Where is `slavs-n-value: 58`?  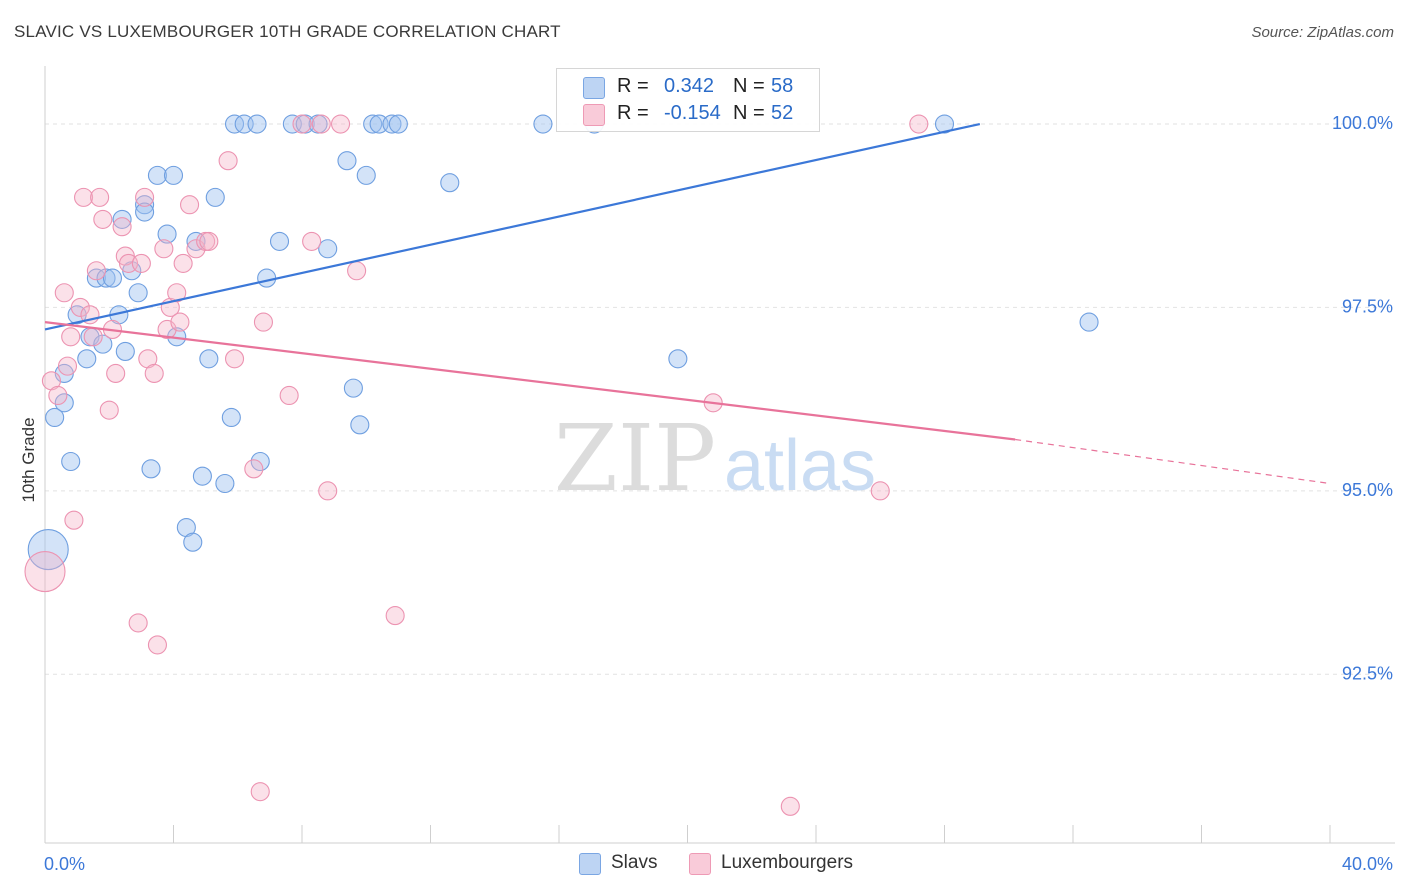 slavs-n-value: 58 is located at coordinates (782, 86).